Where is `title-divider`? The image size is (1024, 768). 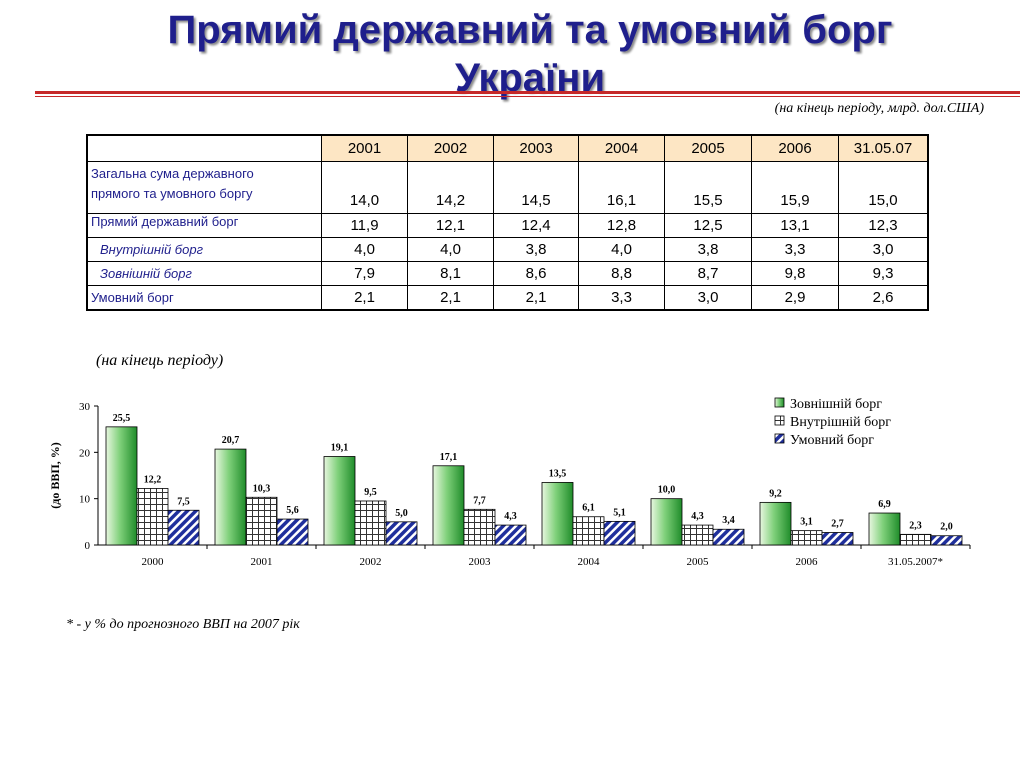 title-divider is located at coordinates (527, 92).